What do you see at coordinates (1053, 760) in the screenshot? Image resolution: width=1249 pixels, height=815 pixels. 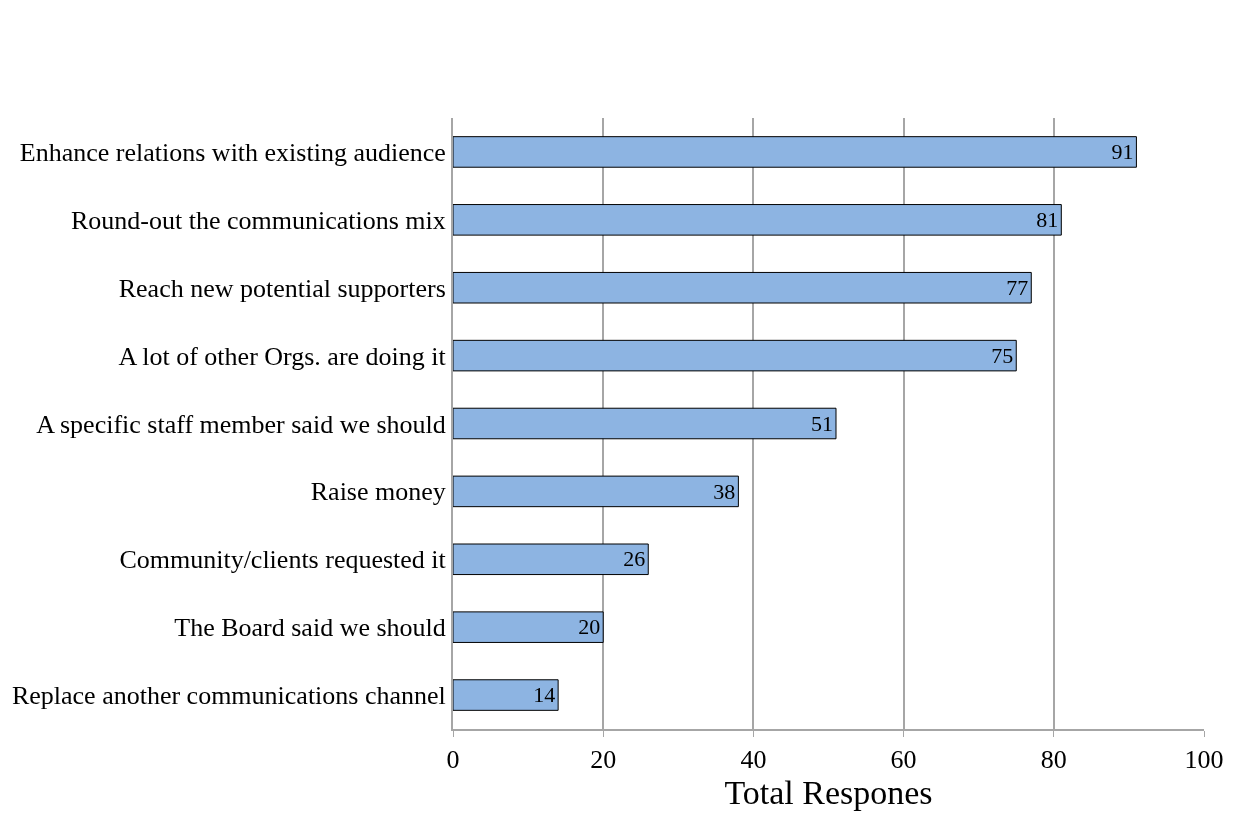 I see `x-tick-label: 80` at bounding box center [1053, 760].